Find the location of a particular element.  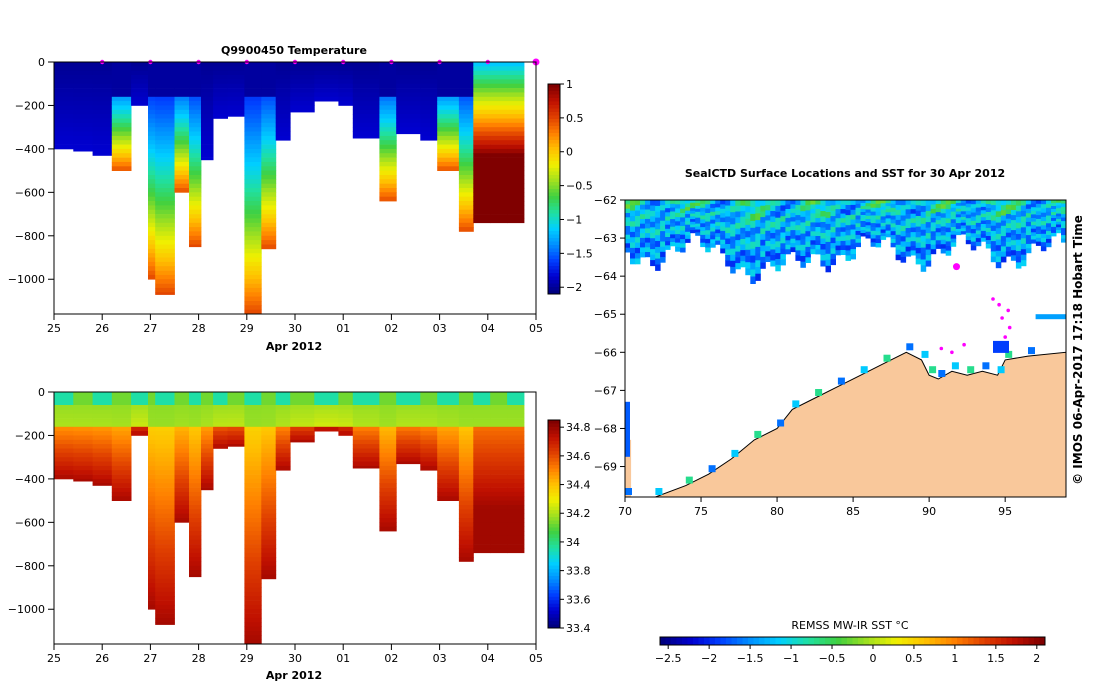

x-tick-label: 03 is located at coordinates (440, 328).